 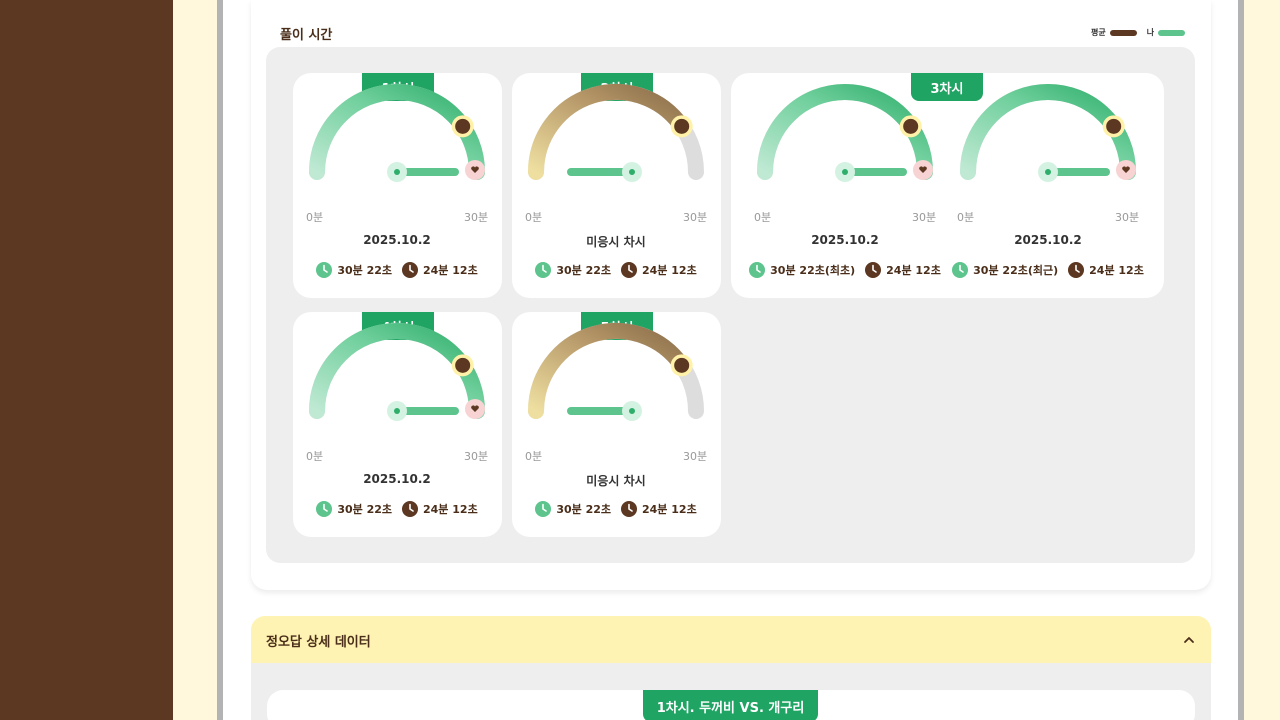 I want to click on legend-me-swatch, so click(x=1172, y=32).